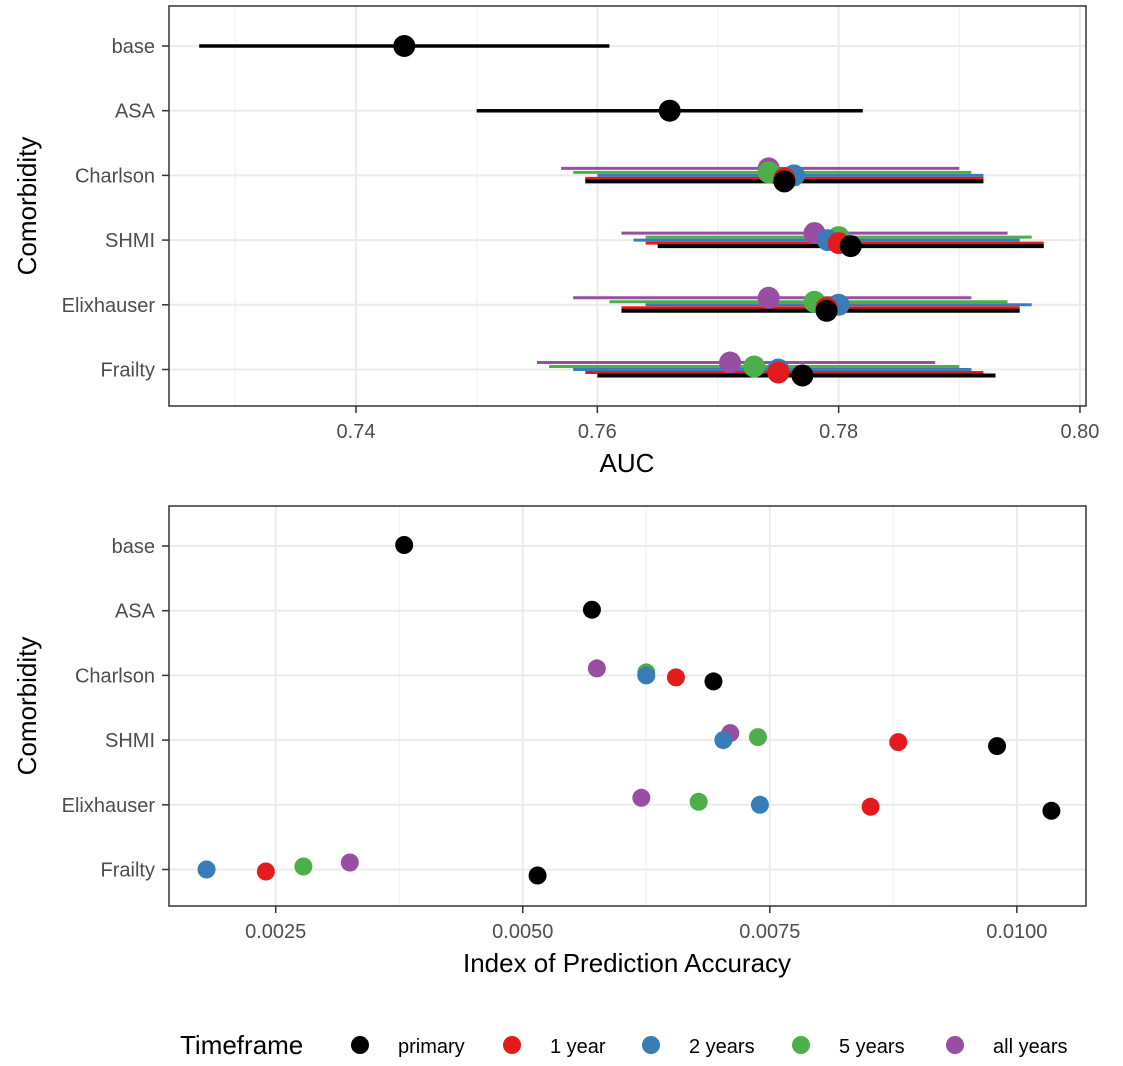 Image resolution: width=1123 pixels, height=1066 pixels. Describe the element at coordinates (898, 742) in the screenshot. I see `point-shmi-1-year` at that location.